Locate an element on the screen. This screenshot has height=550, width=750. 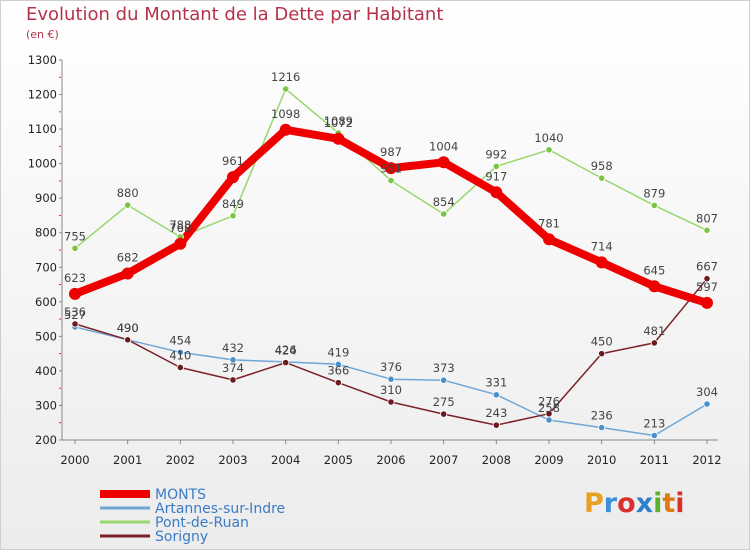
value-label-pont-de-ruan: 880 is located at coordinates (128, 193).